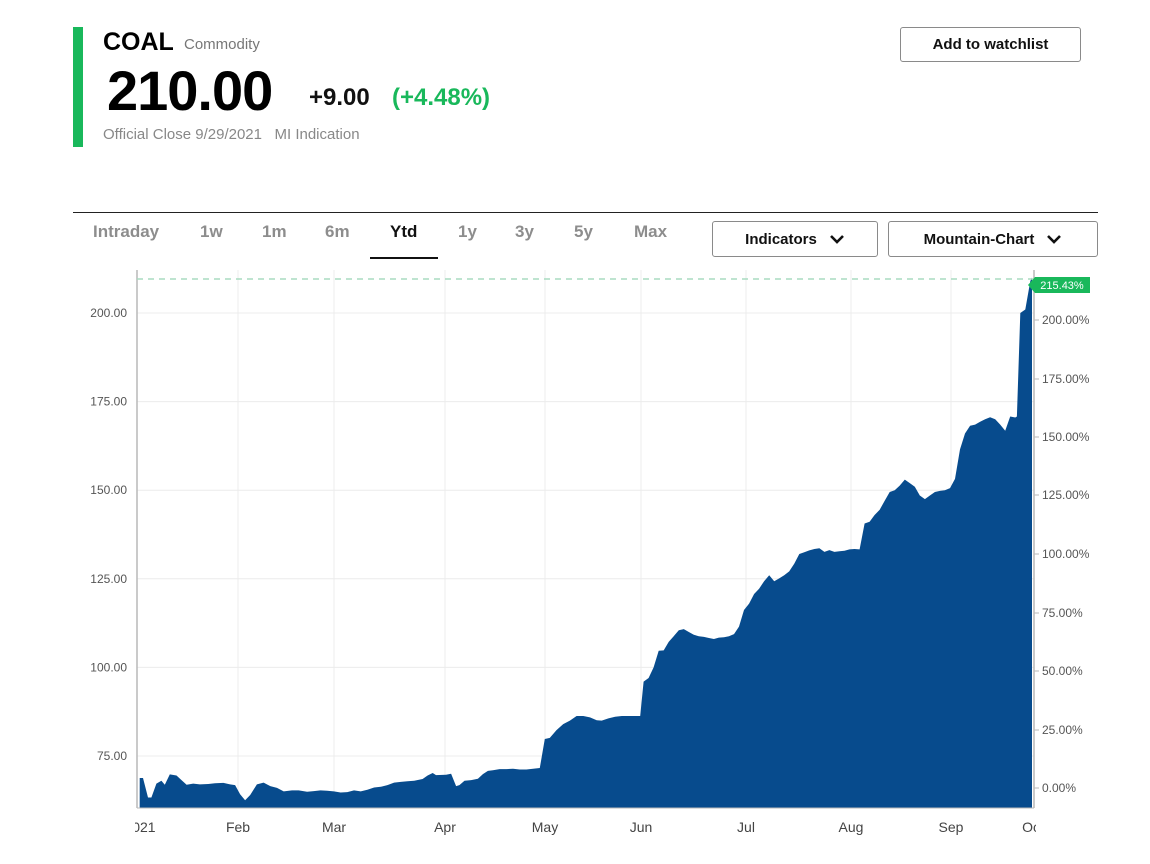 This screenshot has height=864, width=1150. Describe the element at coordinates (1093, 827) in the screenshot. I see `x-label-clip-right` at that location.